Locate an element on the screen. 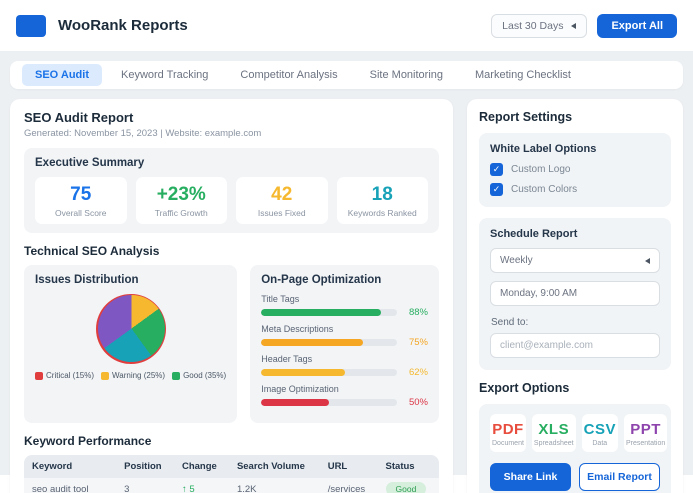 This screenshot has width=693, height=493. format-name: XLS is located at coordinates (554, 429).